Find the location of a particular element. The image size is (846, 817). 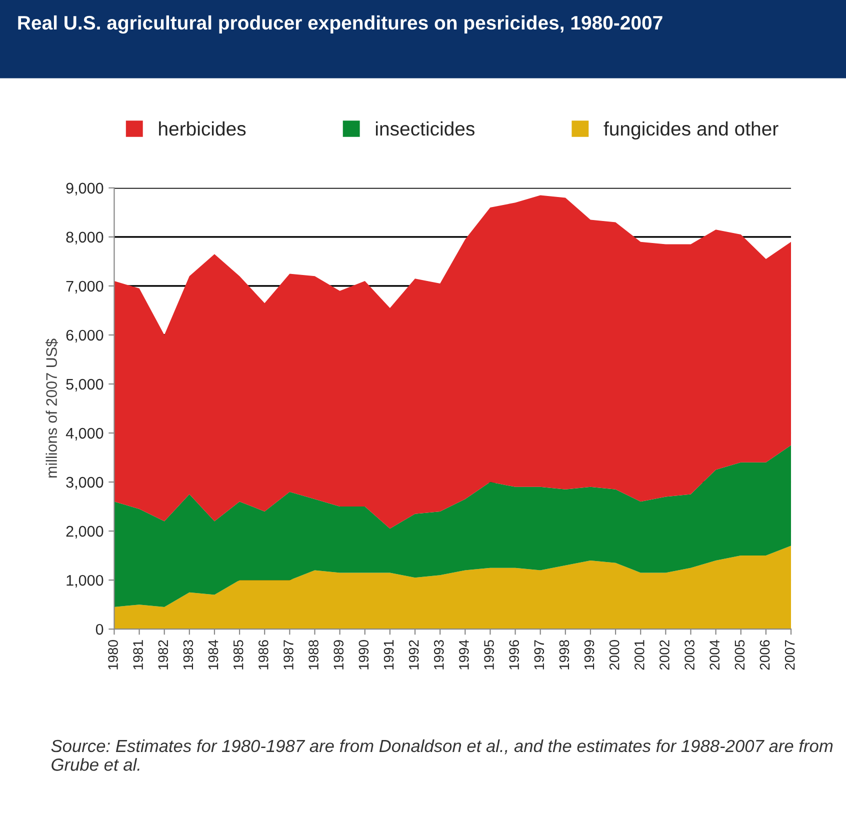

y-tick-label: 7,000 is located at coordinates (85, 287).